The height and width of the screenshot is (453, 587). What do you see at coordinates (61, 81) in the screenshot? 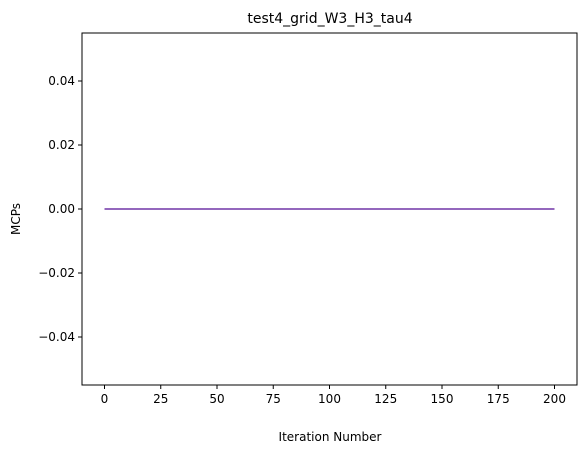
I see `y-tick-label: 0.04` at bounding box center [61, 81].